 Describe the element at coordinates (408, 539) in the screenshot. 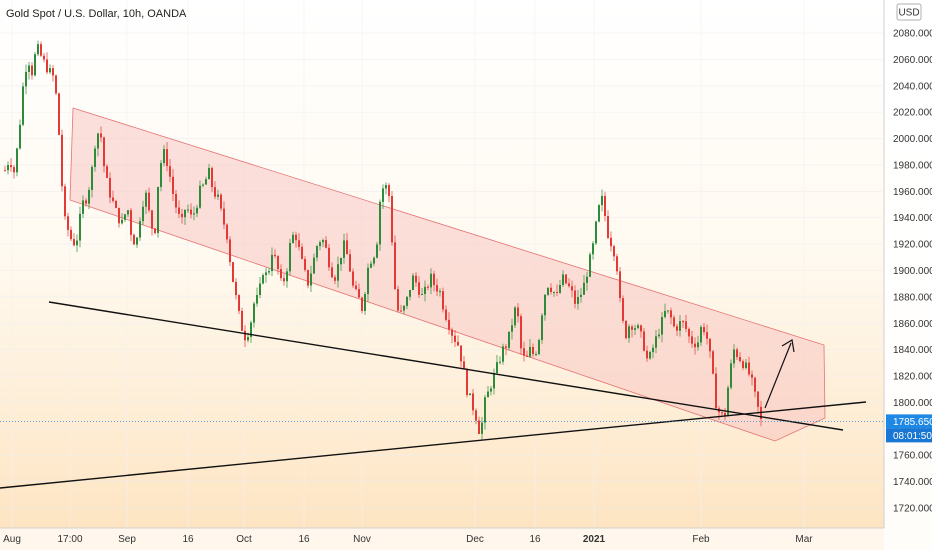

I see `time-axis: Aug 17:00 Sep 16 Oct 16 Nov Dec 16 2021 Feb Mar` at that location.